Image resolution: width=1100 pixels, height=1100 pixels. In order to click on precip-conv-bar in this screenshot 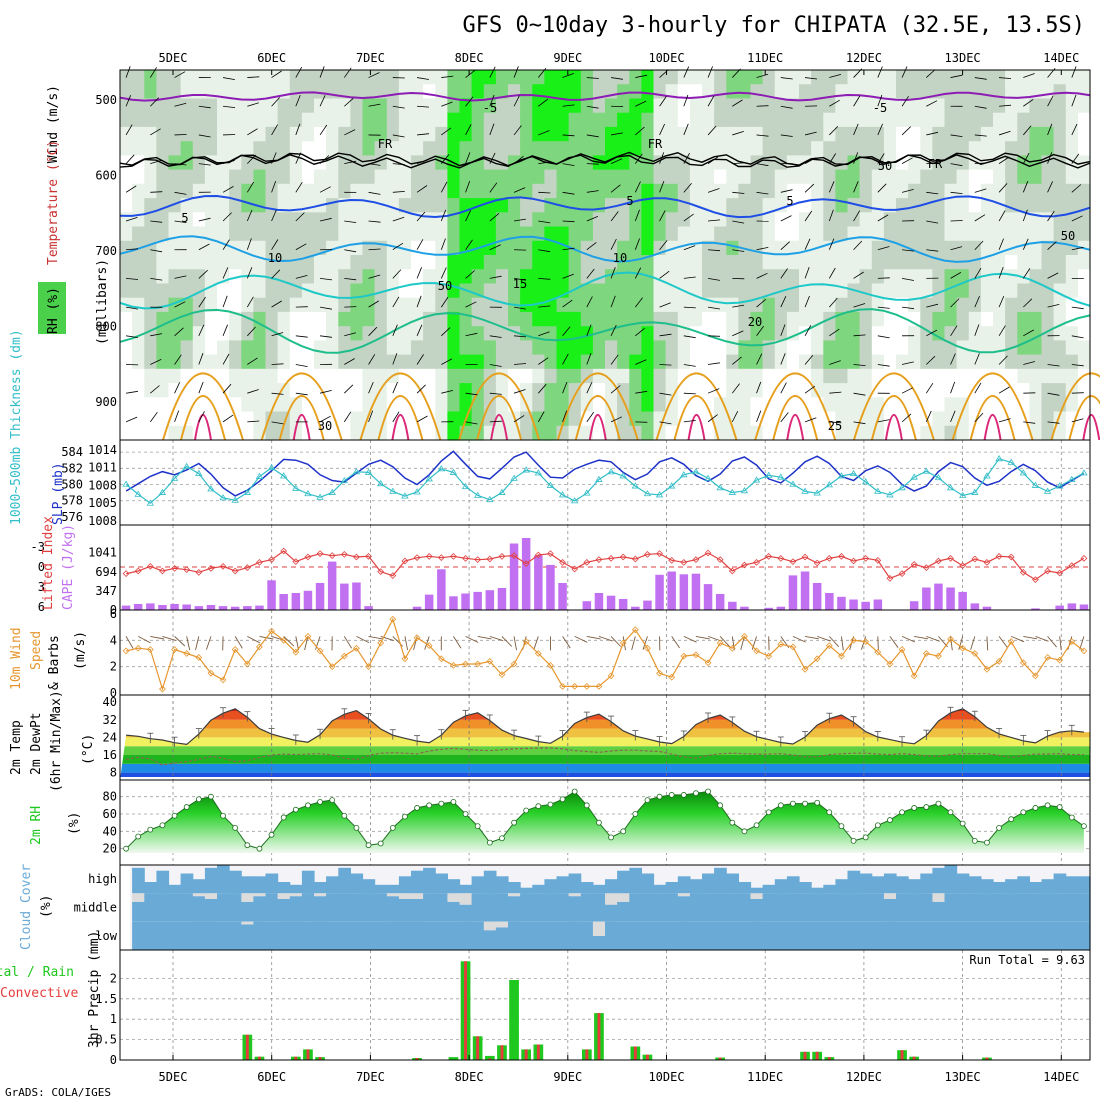, I will do `click(478, 1048)`.